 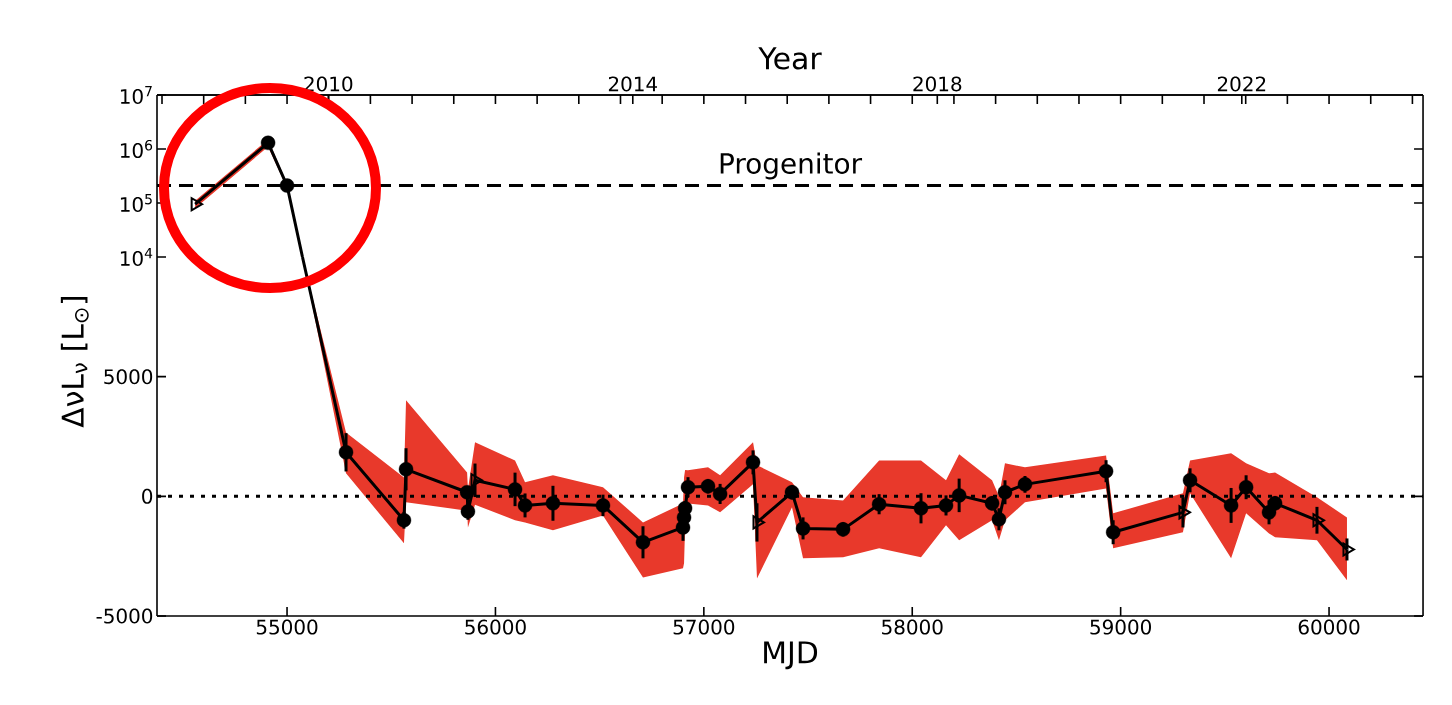 What do you see at coordinates (128, 377) in the screenshot?
I see `y-tick-label: 5000` at bounding box center [128, 377].